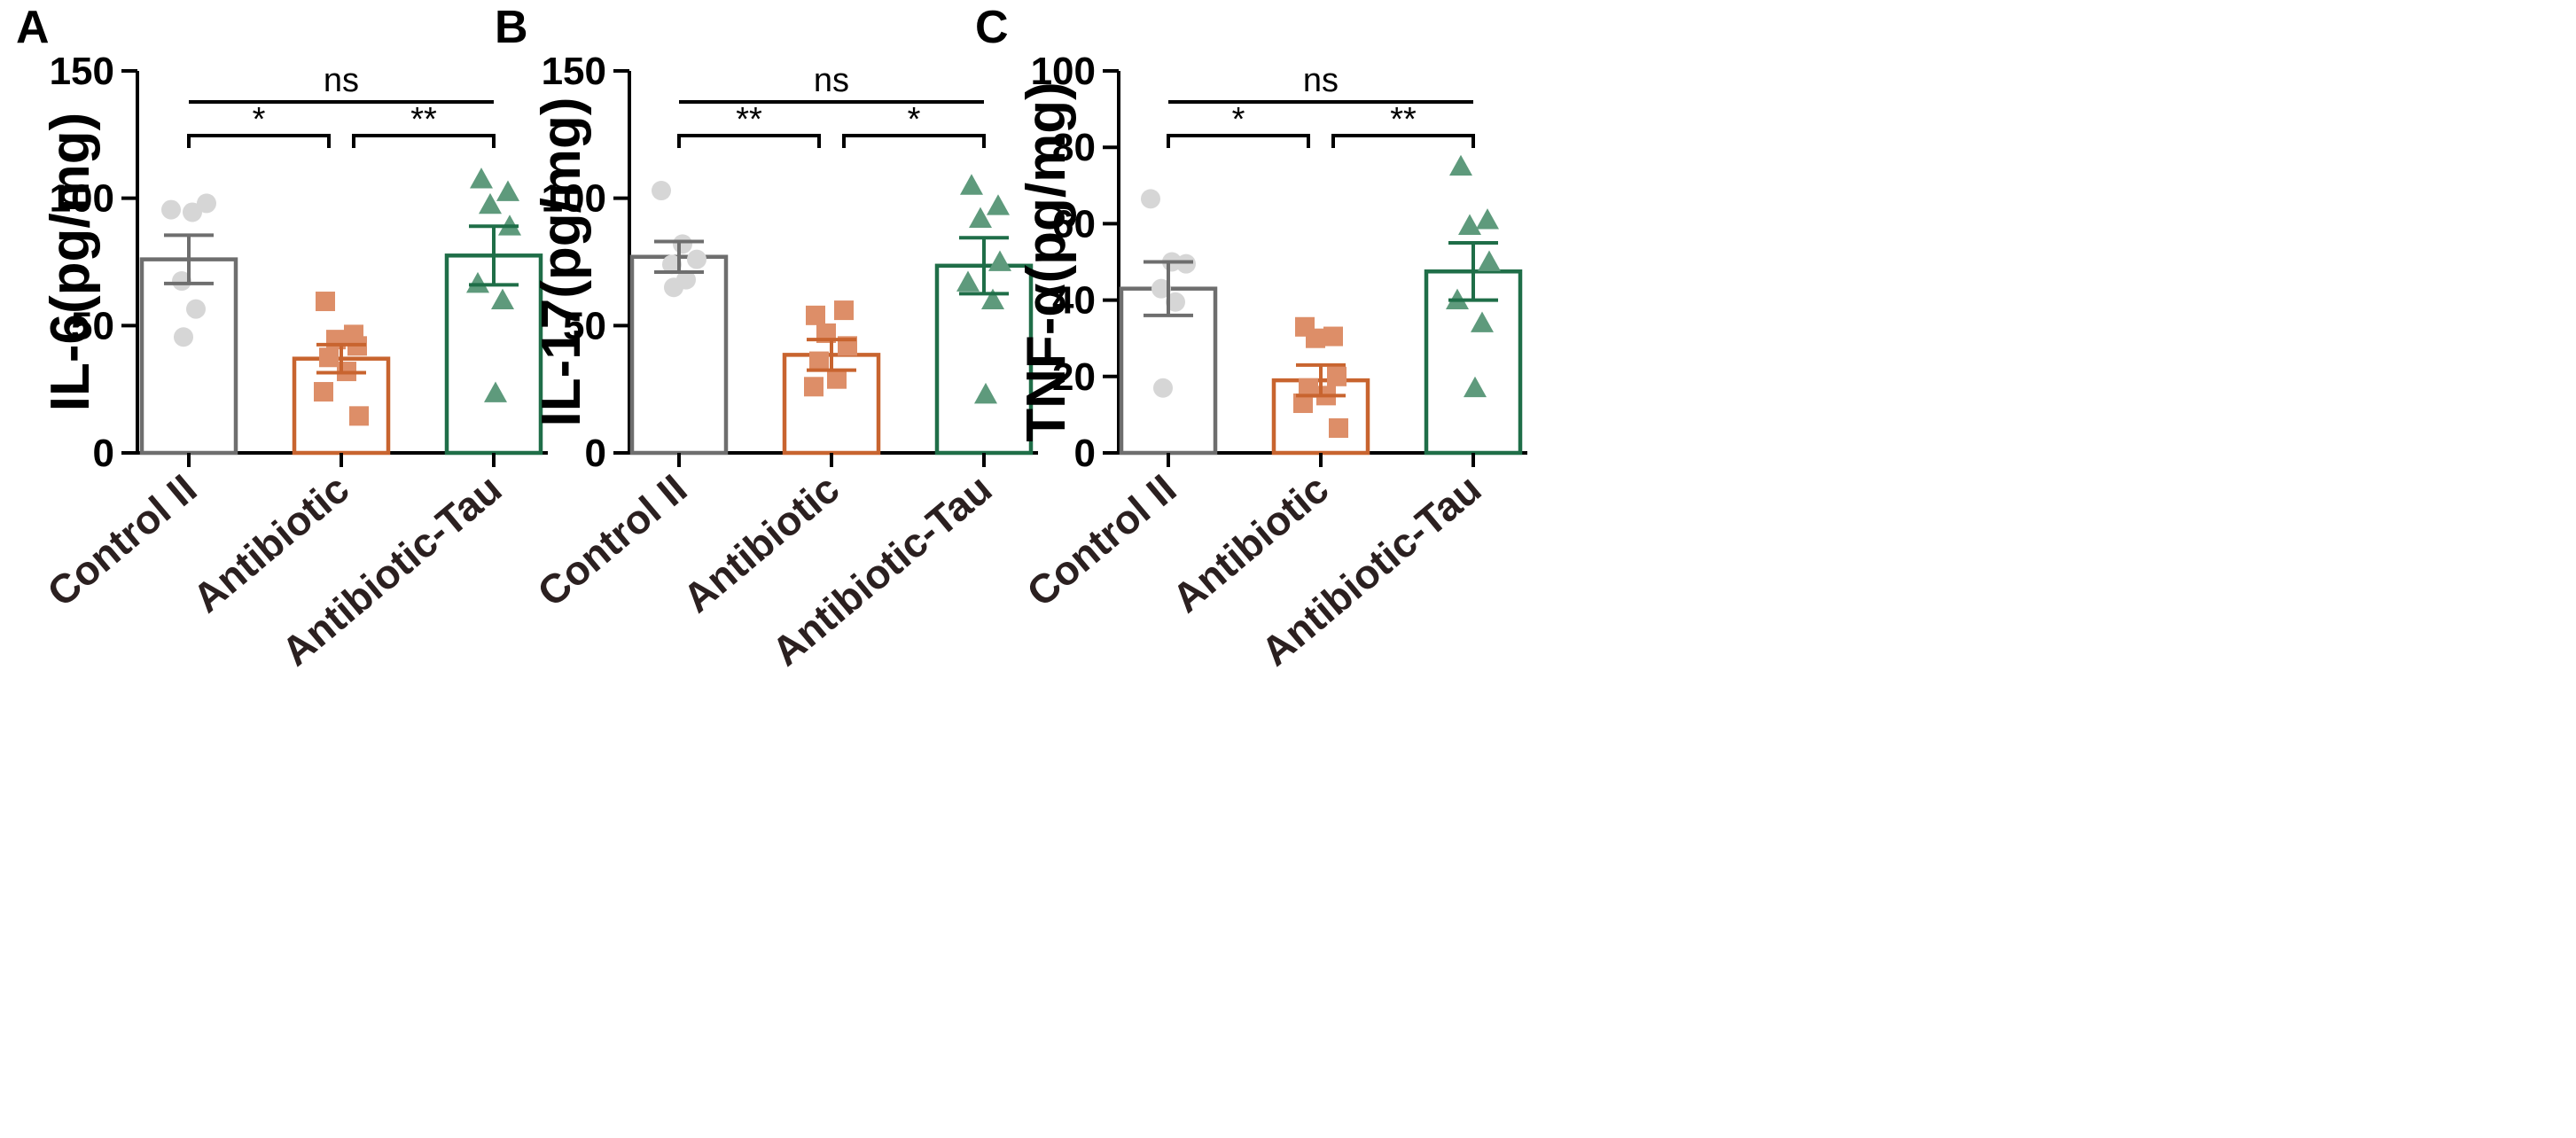 This screenshot has width=2576, height=1138. What do you see at coordinates (259, 120) in the screenshot?
I see `panel-a-sig-label: *` at bounding box center [259, 120].